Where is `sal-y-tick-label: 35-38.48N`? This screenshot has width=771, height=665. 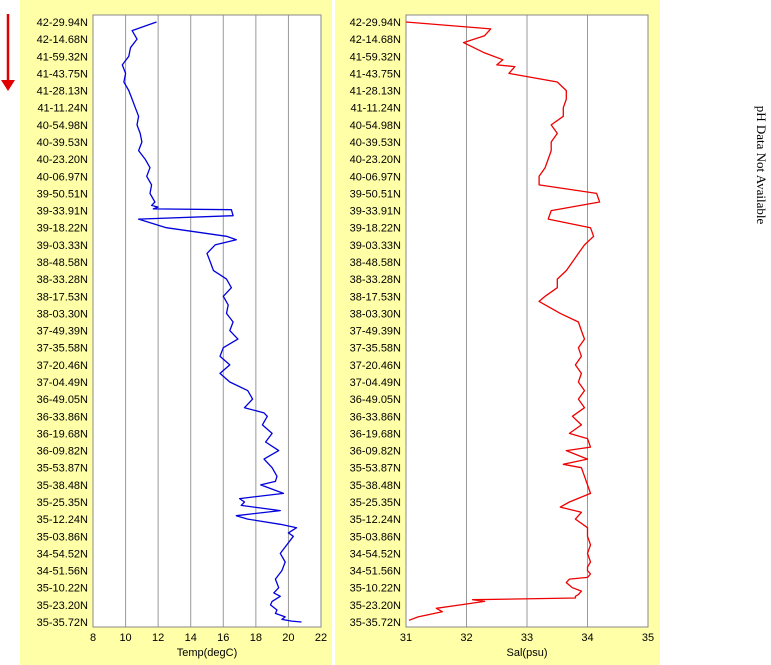 sal-y-tick-label: 35-38.48N is located at coordinates (375, 486).